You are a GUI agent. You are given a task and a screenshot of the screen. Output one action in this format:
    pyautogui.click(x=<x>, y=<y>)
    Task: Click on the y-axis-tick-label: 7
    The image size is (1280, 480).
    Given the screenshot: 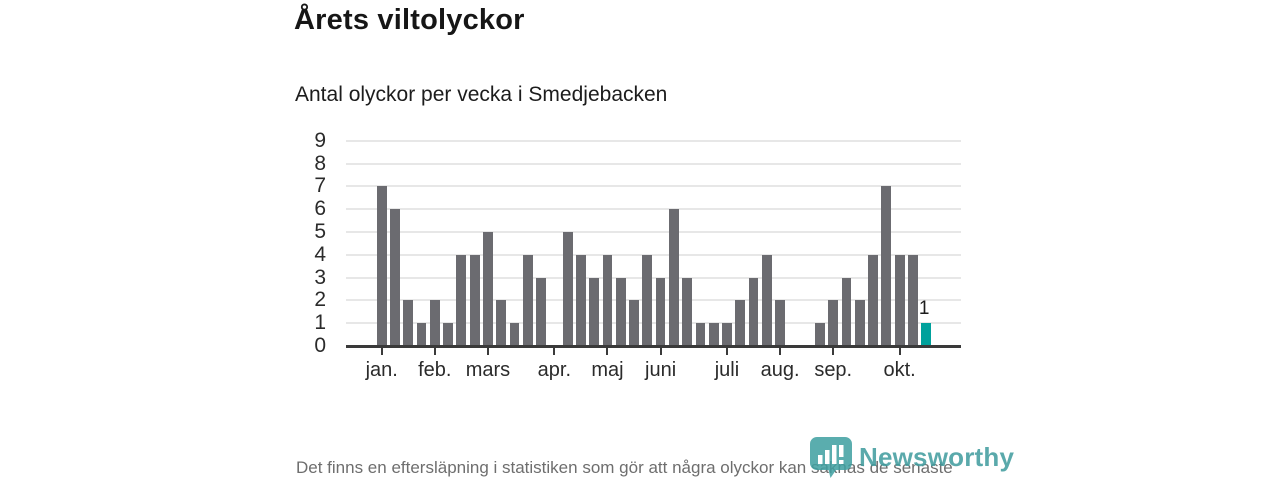 What is the action you would take?
    pyautogui.click(x=320, y=186)
    